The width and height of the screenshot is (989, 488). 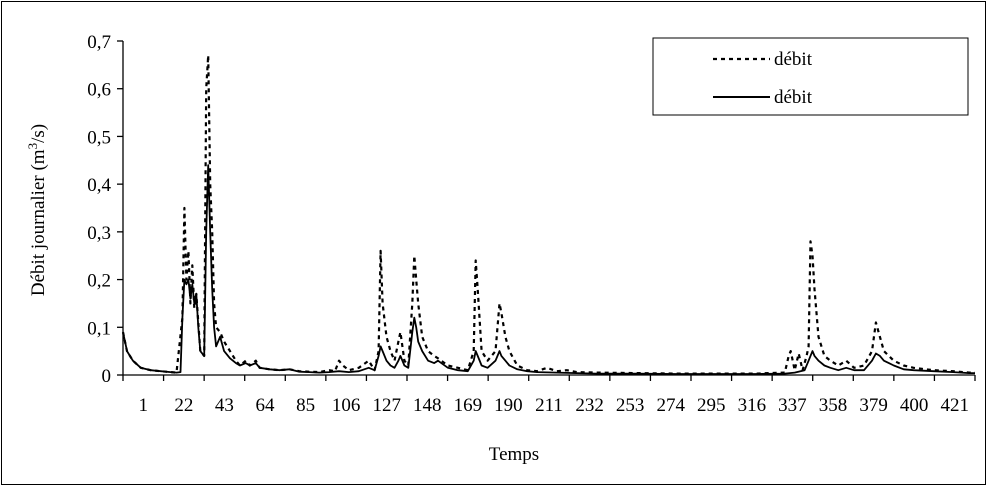 What do you see at coordinates (107, 376) in the screenshot?
I see `y-tick-label: 0` at bounding box center [107, 376].